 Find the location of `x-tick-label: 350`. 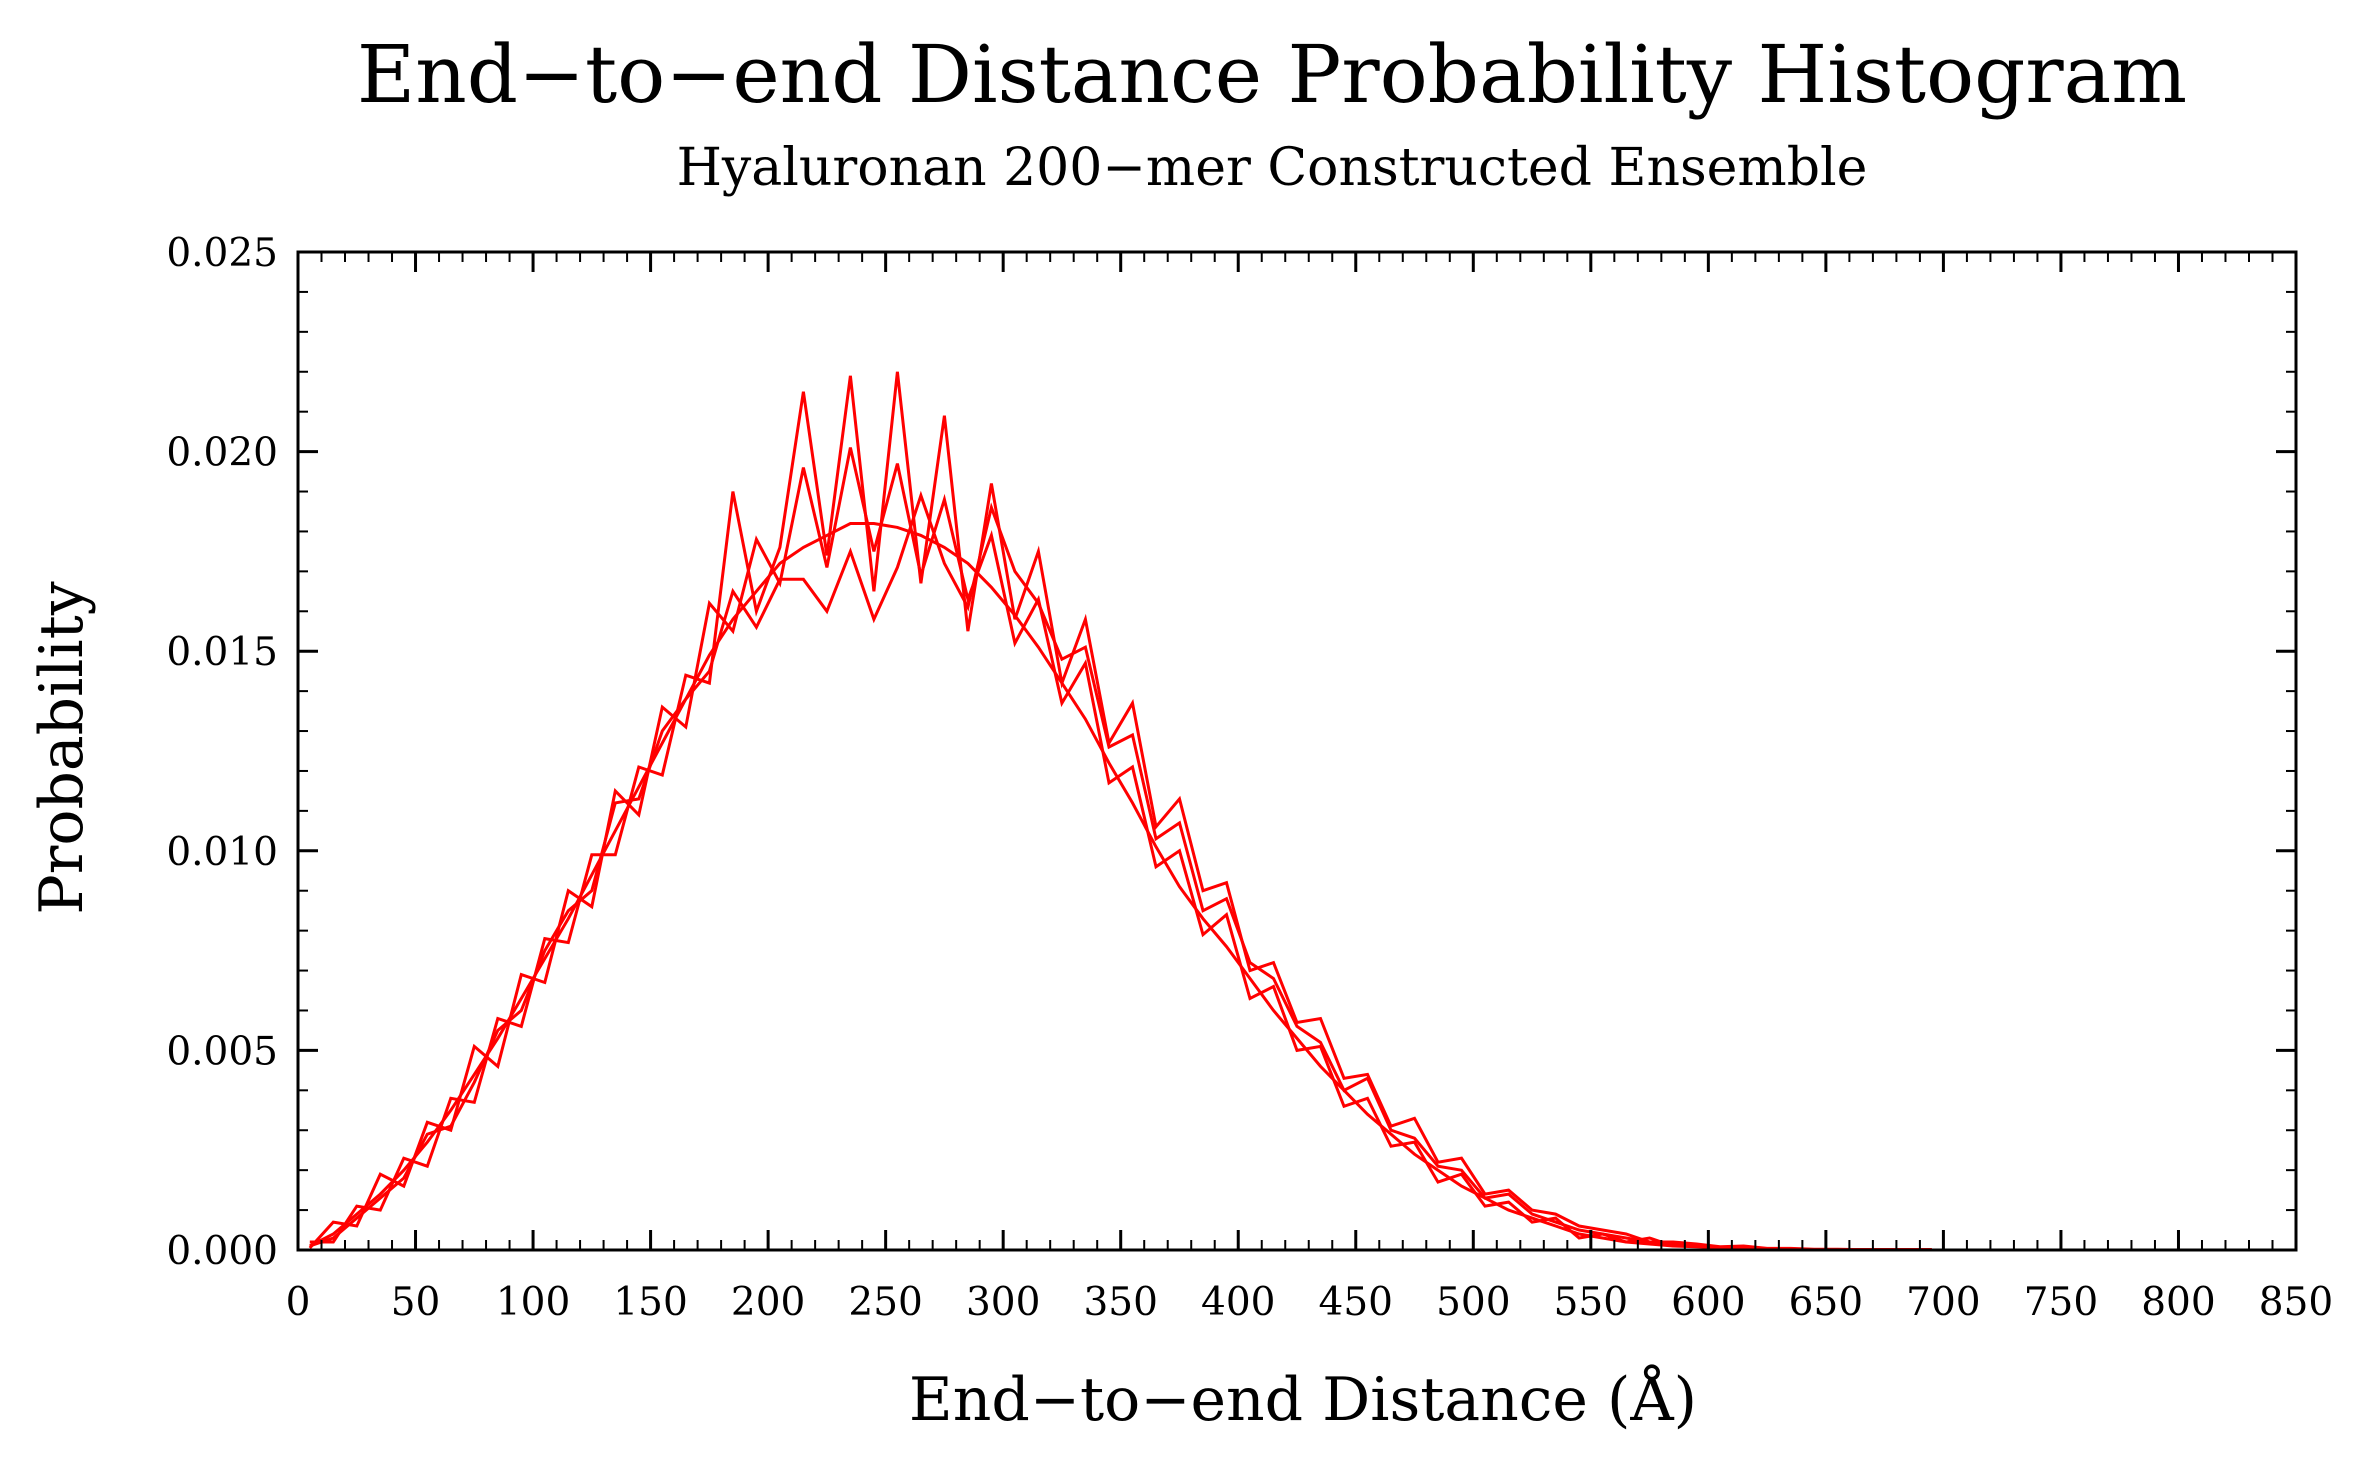

x-tick-label: 350 is located at coordinates (1120, 1302).